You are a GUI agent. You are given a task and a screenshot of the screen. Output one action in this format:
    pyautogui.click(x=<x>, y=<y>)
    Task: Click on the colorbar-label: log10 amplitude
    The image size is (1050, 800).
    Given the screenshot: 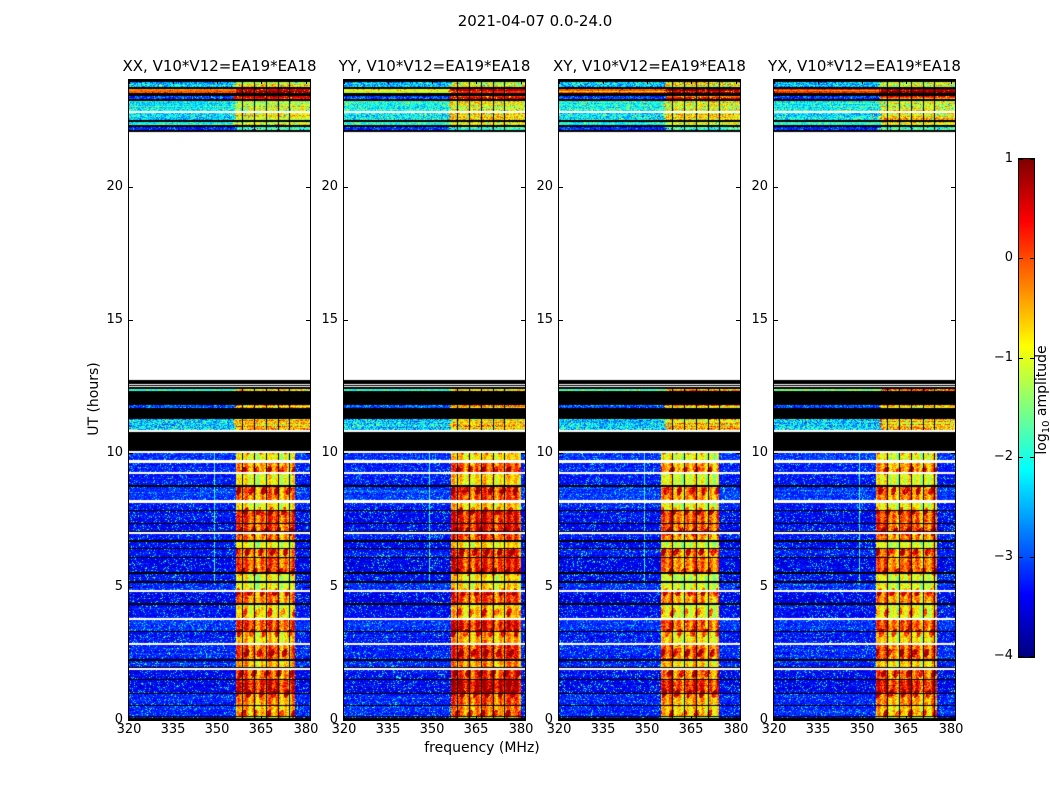 What is the action you would take?
    pyautogui.click(x=1042, y=399)
    